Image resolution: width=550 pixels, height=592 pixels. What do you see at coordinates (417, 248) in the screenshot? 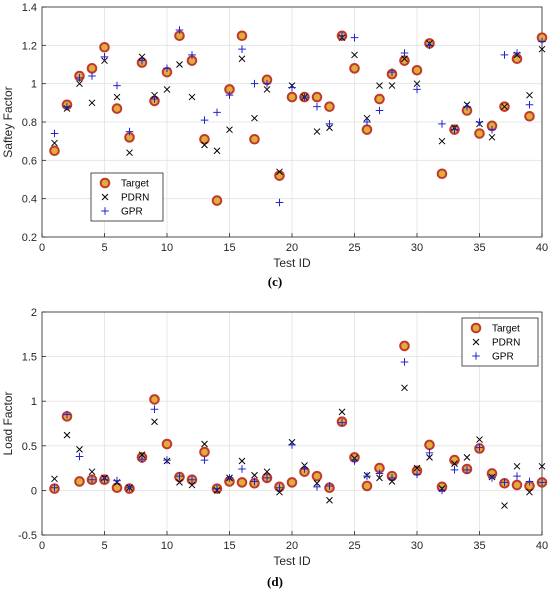
I see `x-tick-label: 30` at bounding box center [417, 248].